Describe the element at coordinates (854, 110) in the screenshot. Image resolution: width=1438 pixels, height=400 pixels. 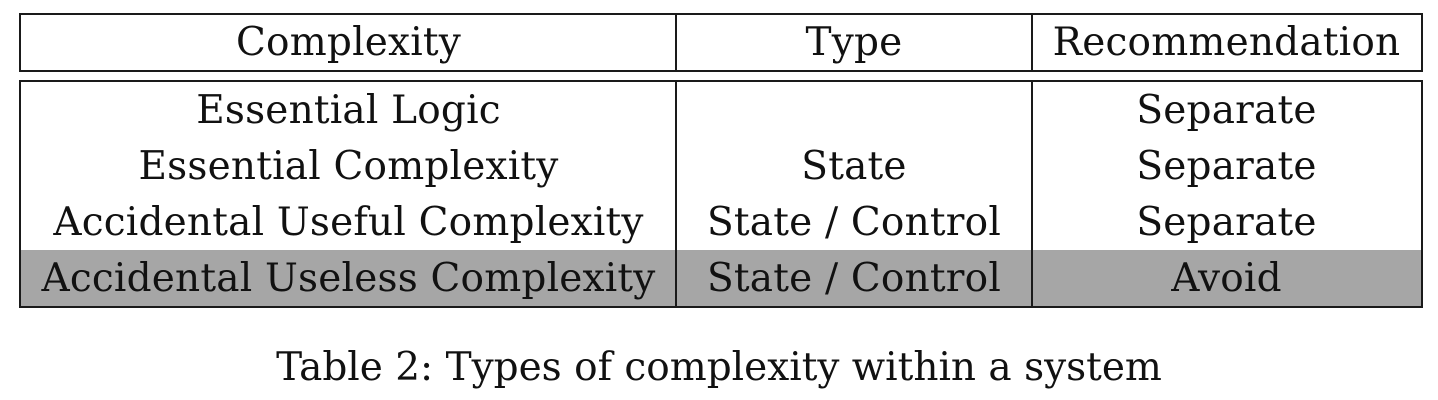
I see `cell-type` at that location.